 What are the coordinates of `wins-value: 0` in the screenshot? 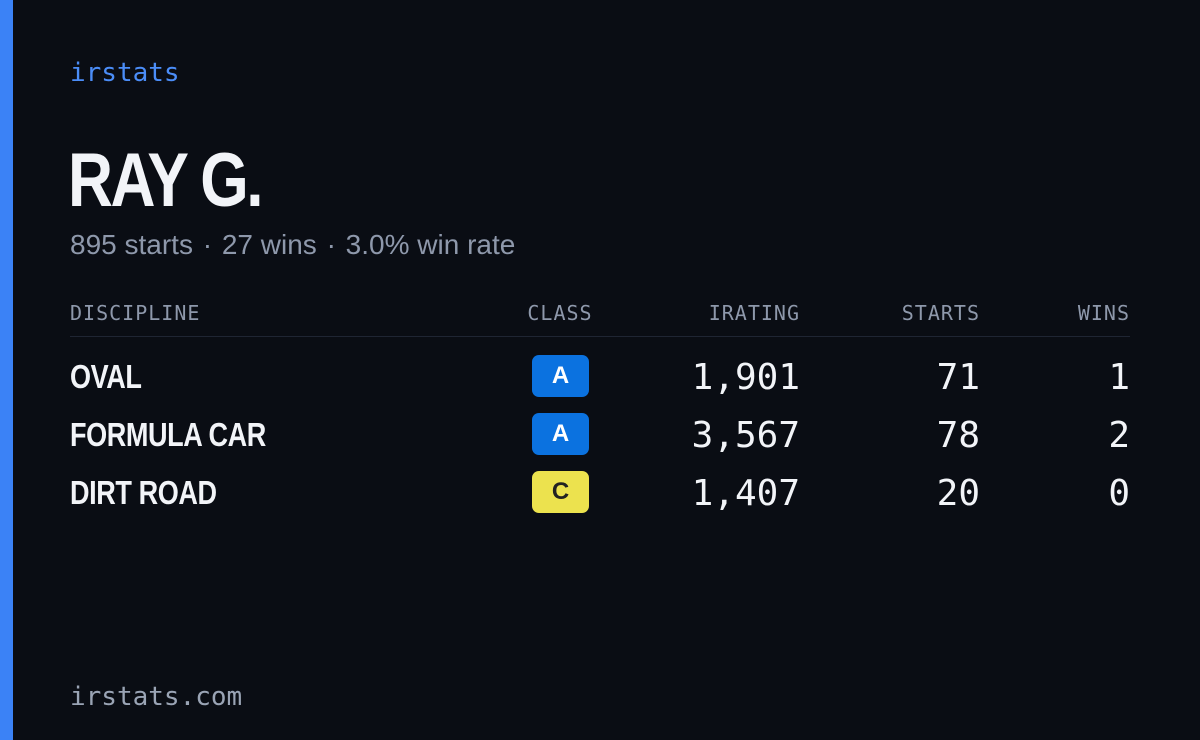 It's located at (1119, 493).